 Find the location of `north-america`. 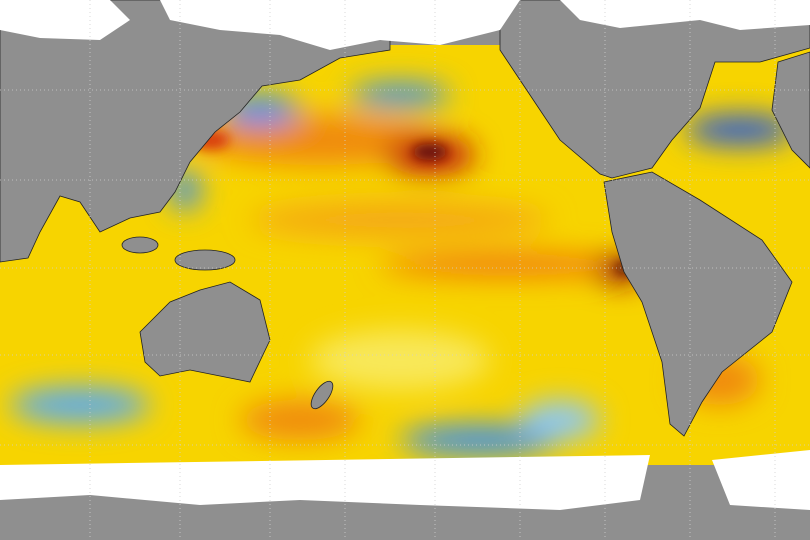

north-america is located at coordinates (654, 89).